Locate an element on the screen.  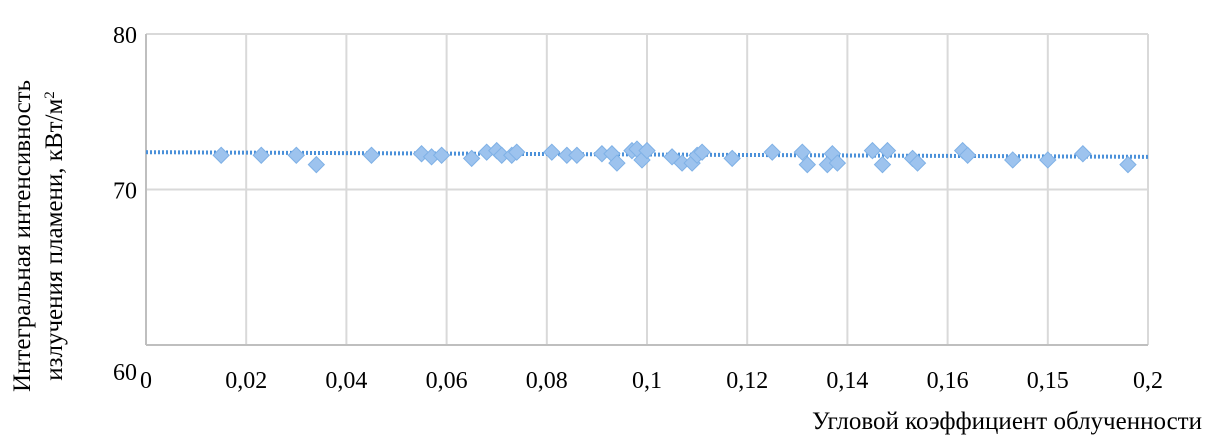
x-axis-label: Угловой коэффициент облученности is located at coordinates (1007, 421).